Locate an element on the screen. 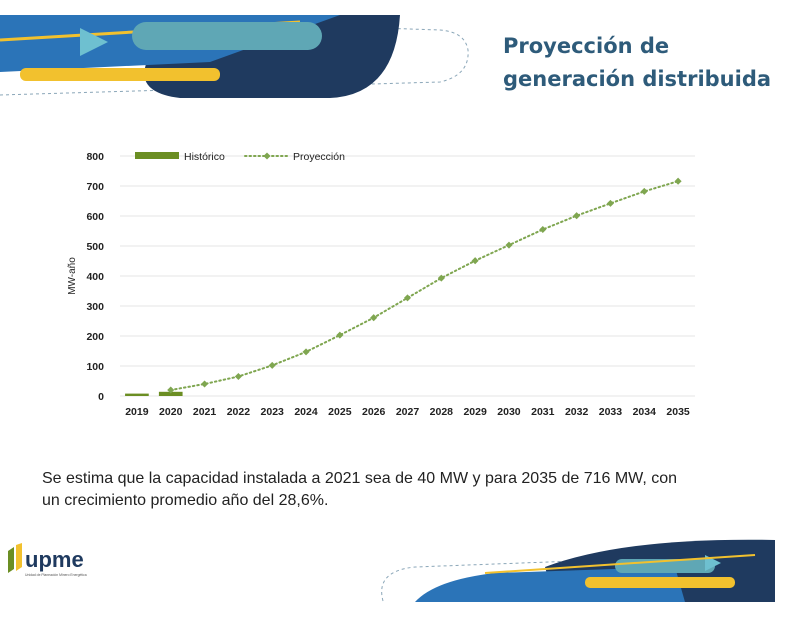  banner-dashed-outline is located at coordinates (234, 61).